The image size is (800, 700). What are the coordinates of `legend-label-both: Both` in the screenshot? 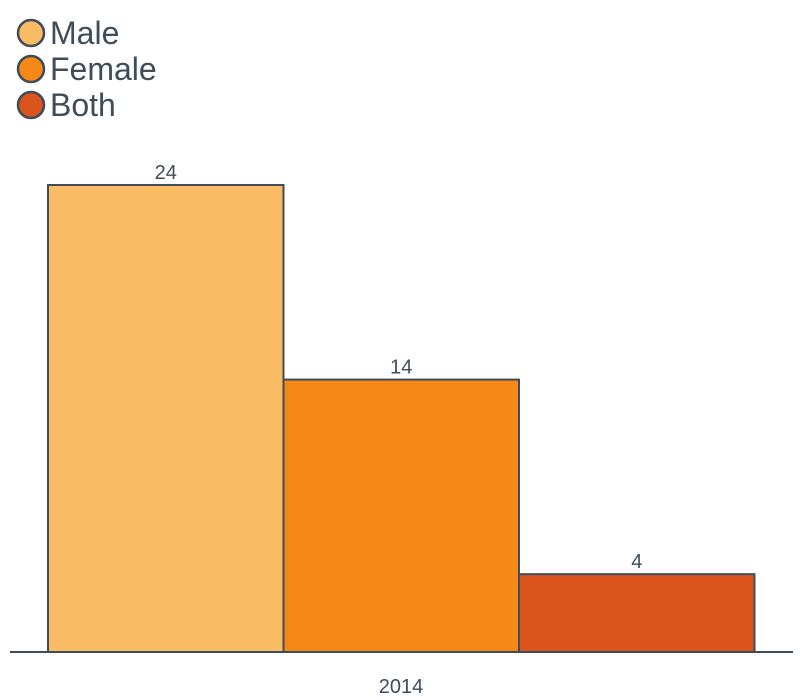 It's located at (83, 105).